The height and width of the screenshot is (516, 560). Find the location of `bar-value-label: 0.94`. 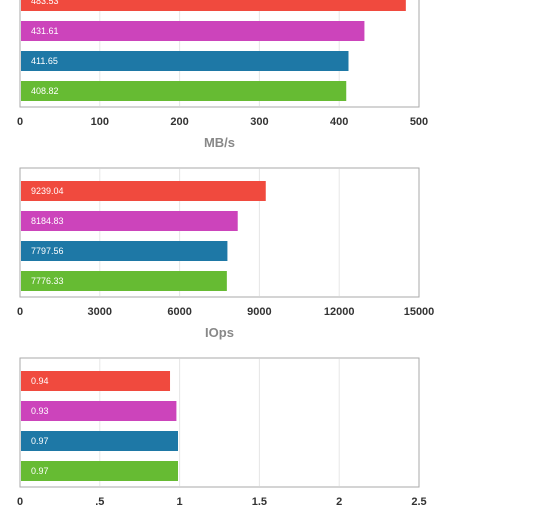

bar-value-label: 0.94 is located at coordinates (40, 381).